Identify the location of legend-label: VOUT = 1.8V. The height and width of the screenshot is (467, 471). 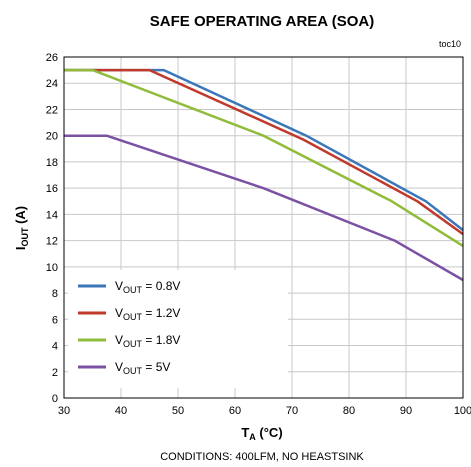
(147, 341).